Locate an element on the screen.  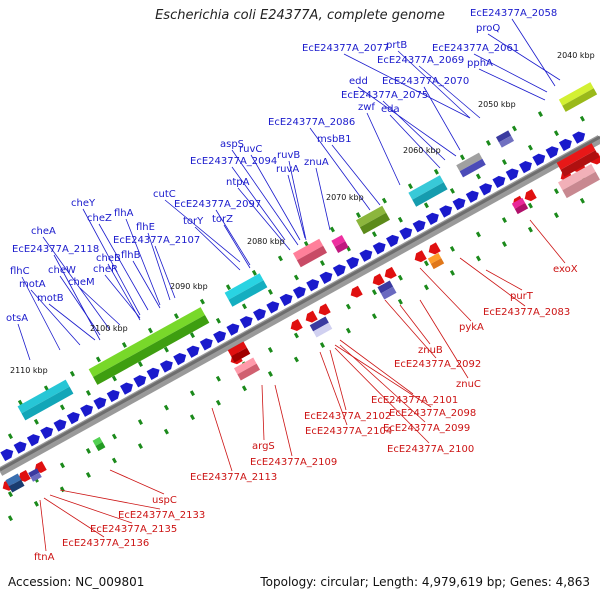
red-block is located at coordinates (239, 352).